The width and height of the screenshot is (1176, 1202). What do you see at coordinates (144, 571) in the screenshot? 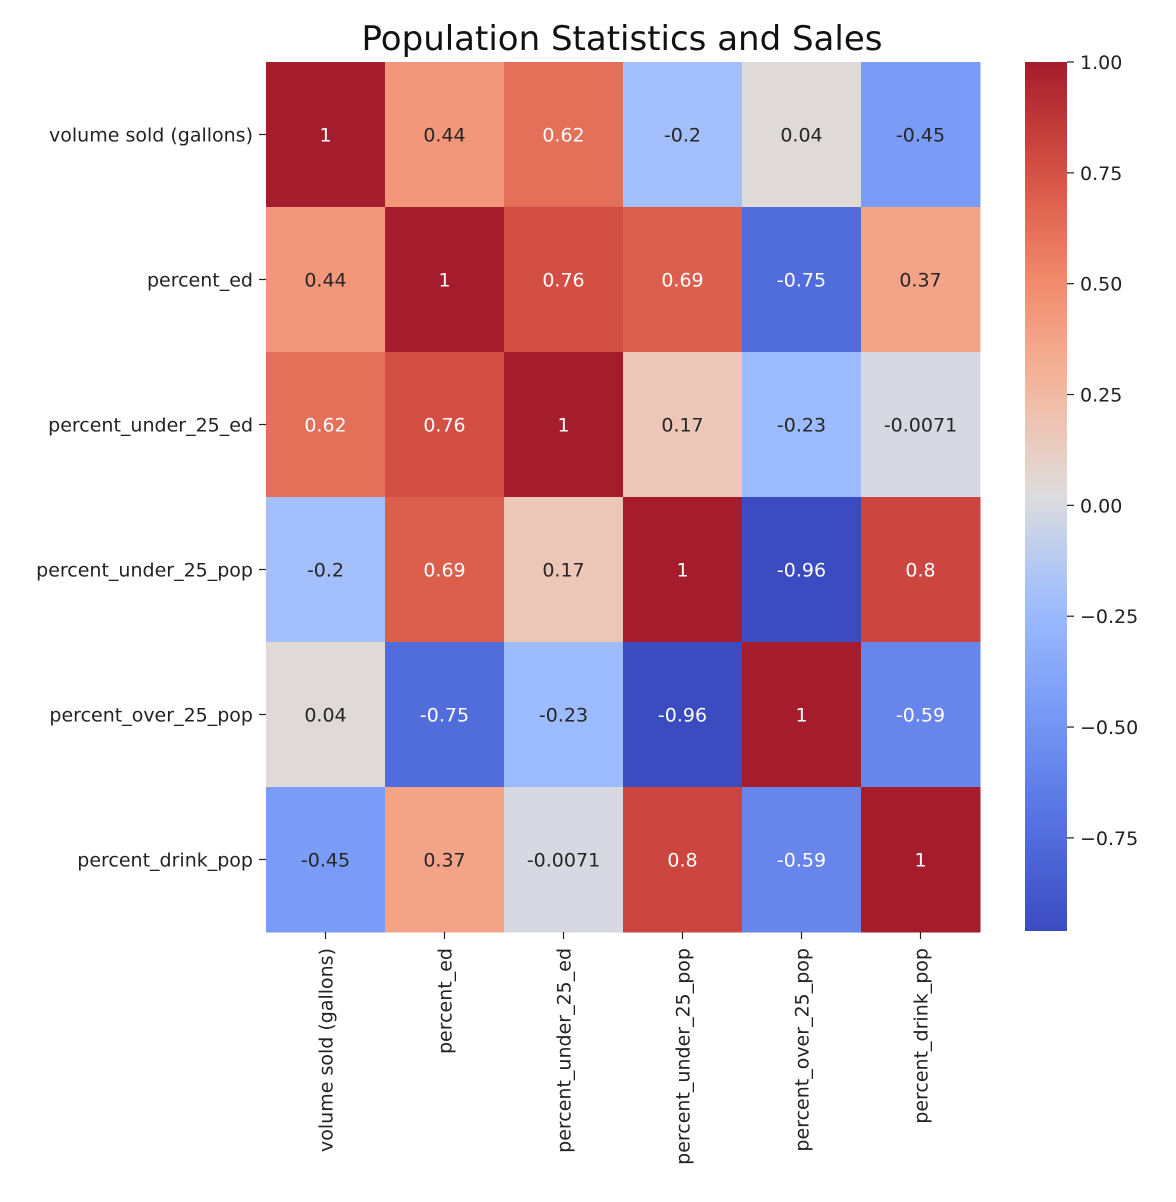
I see `y-tick-label: percent_under_25_pop` at bounding box center [144, 571].